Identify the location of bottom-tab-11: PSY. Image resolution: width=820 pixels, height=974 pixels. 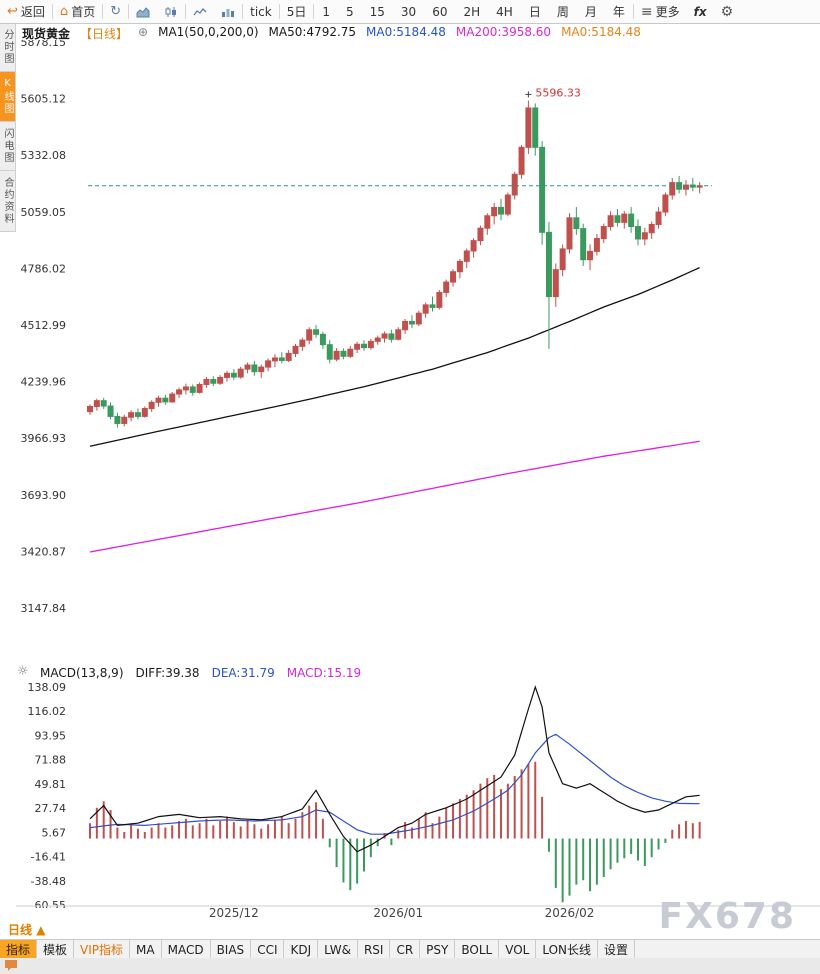
(438, 949).